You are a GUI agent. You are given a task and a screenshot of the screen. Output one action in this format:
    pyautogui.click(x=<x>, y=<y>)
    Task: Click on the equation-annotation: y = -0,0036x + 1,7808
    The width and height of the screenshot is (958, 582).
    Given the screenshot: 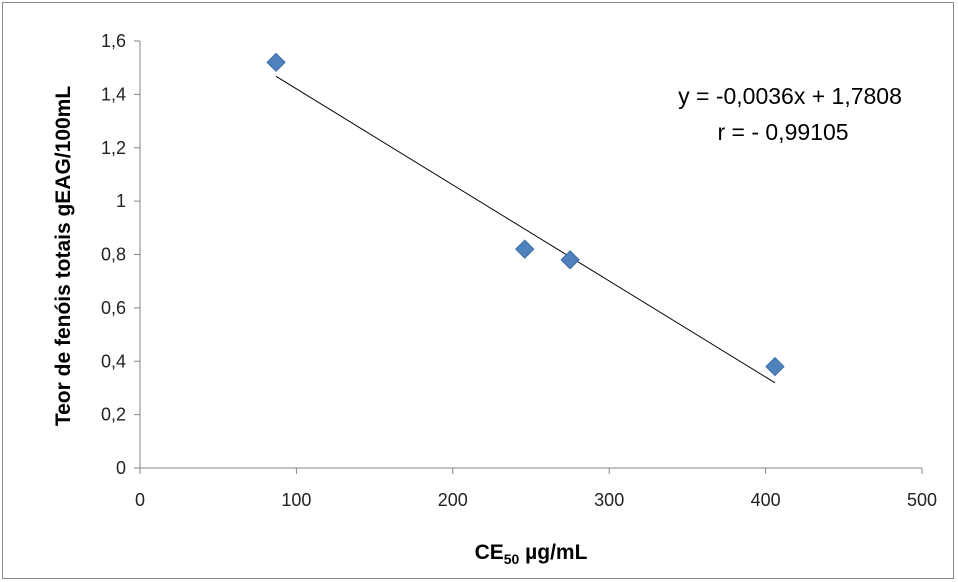 What is the action you would take?
    pyautogui.click(x=790, y=96)
    